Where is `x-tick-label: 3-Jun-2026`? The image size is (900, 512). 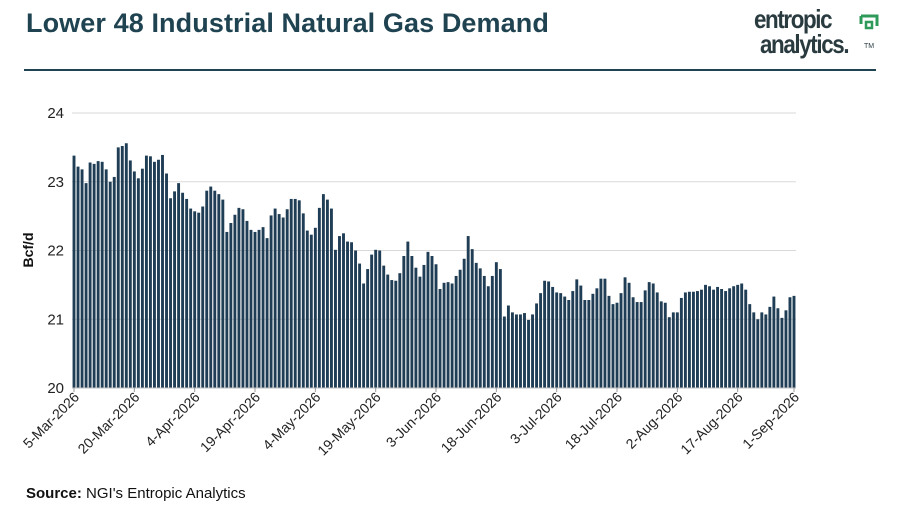
x-tick-label: 3-Jun-2026 is located at coordinates (414, 420).